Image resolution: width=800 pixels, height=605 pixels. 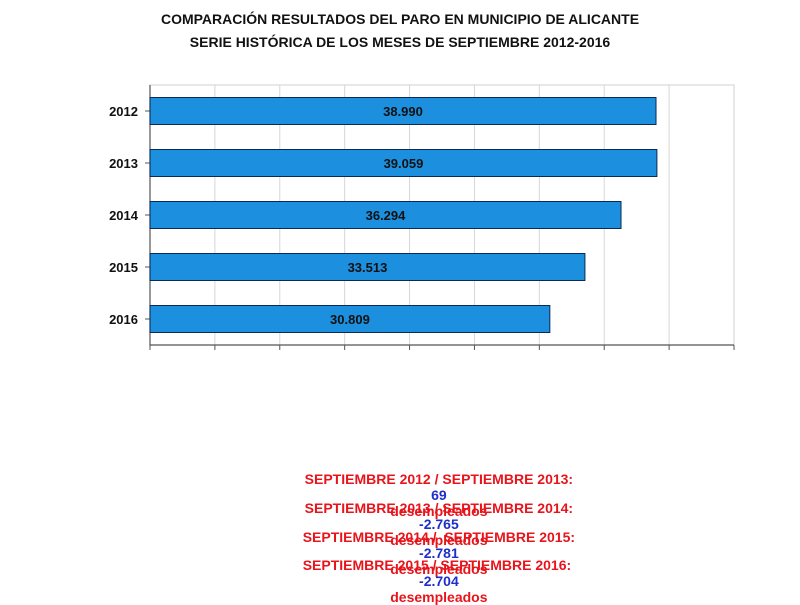 I want to click on comparison-label: SEPTIEMBRE 2015 / SEPTIEMBRE 2016:, so click(x=439, y=565).